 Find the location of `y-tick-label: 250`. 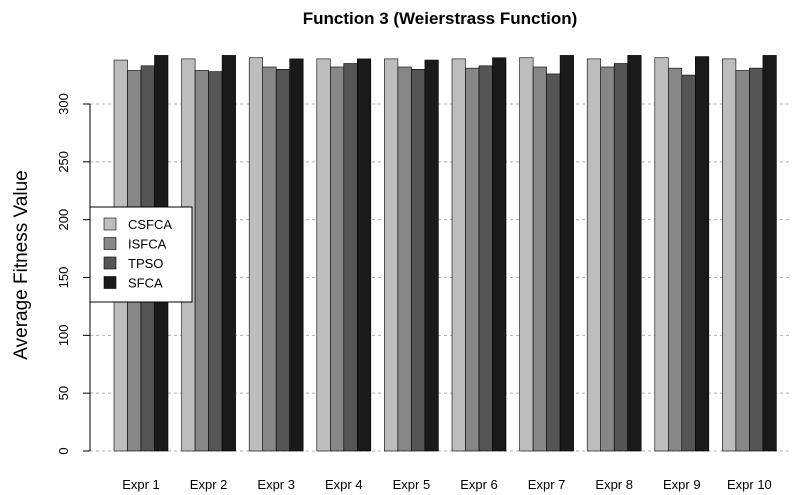

y-tick-label: 250 is located at coordinates (63, 162).